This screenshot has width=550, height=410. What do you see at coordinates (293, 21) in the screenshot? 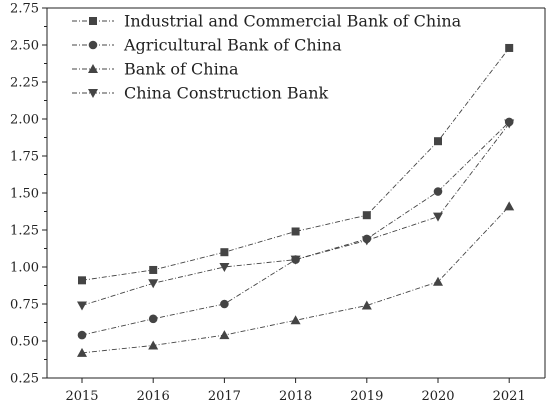
I see `legend-label: Industrial and Commercial Bank of China` at bounding box center [293, 21].